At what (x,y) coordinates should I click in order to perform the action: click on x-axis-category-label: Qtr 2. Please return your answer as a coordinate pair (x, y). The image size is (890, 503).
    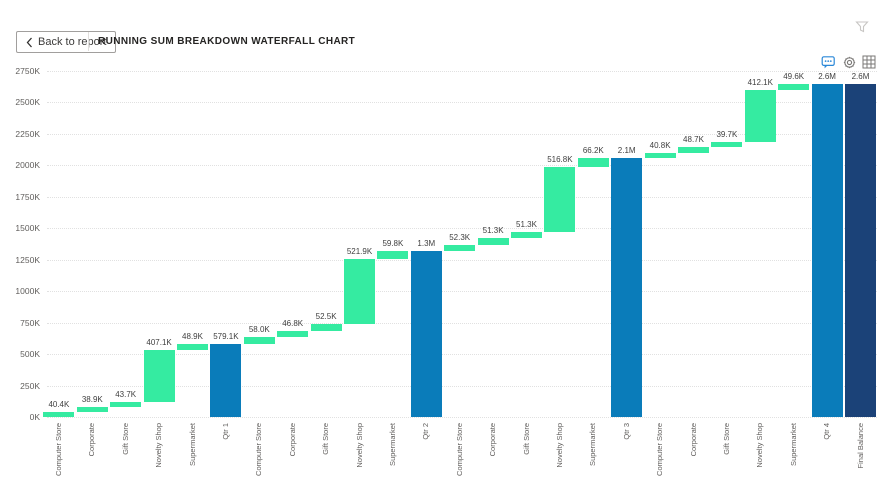
    Looking at the image, I should click on (425, 463).